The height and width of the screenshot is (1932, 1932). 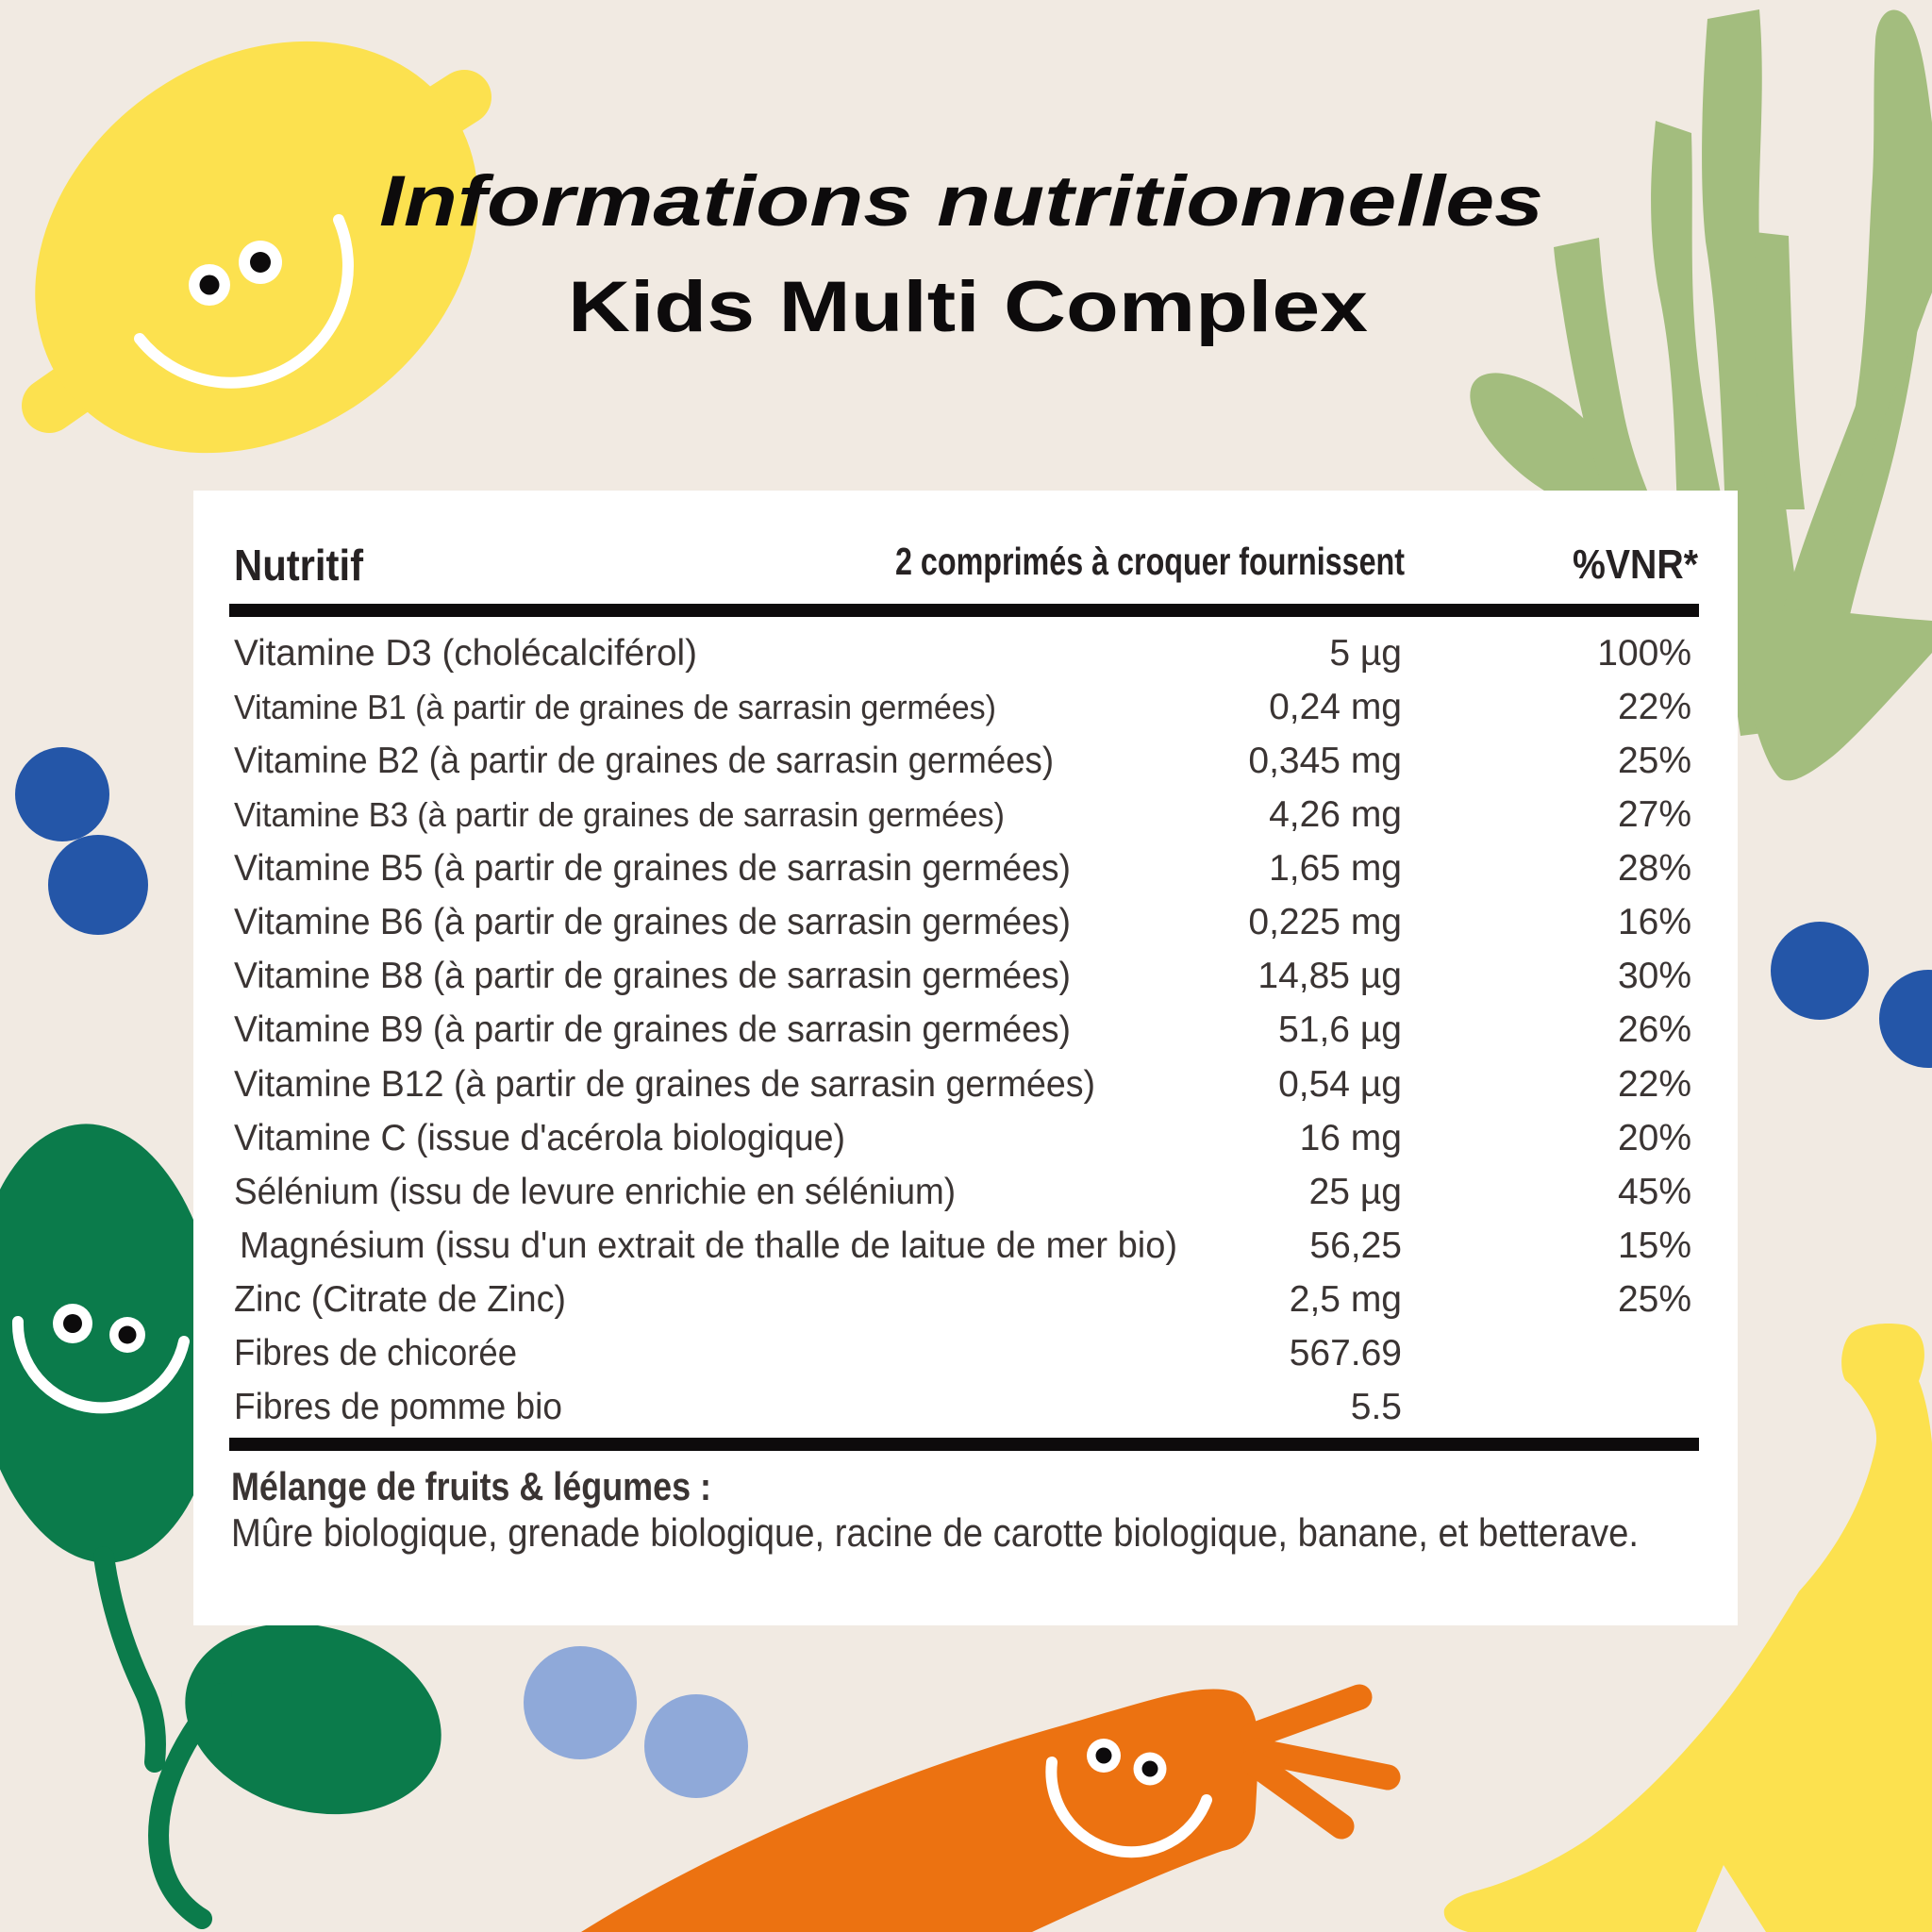 What do you see at coordinates (1655, 815) in the screenshot?
I see `svg-text: 27%` at bounding box center [1655, 815].